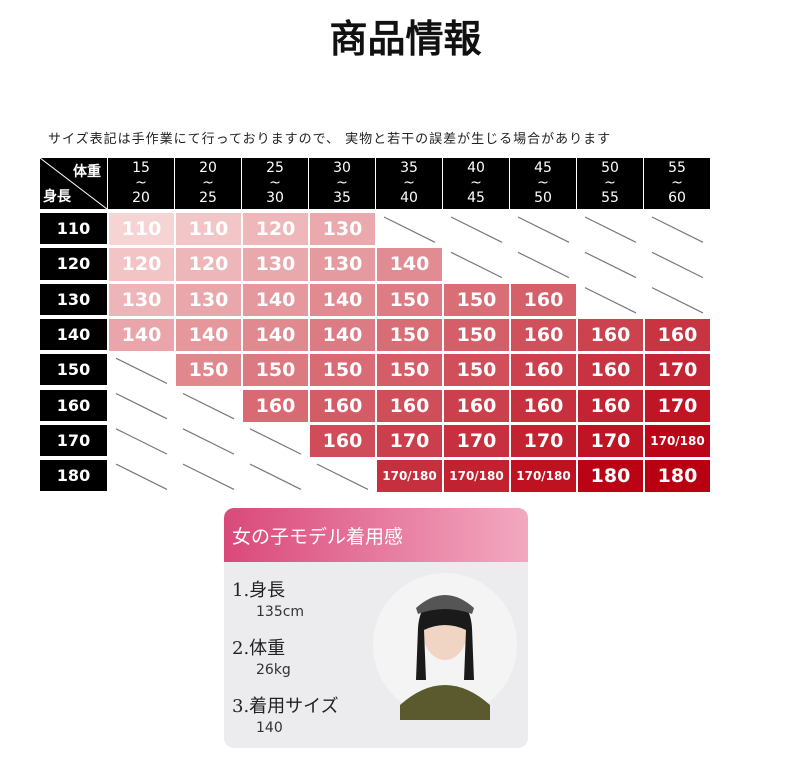 The height and width of the screenshot is (766, 811). I want to click on height-header: 140, so click(73, 334).